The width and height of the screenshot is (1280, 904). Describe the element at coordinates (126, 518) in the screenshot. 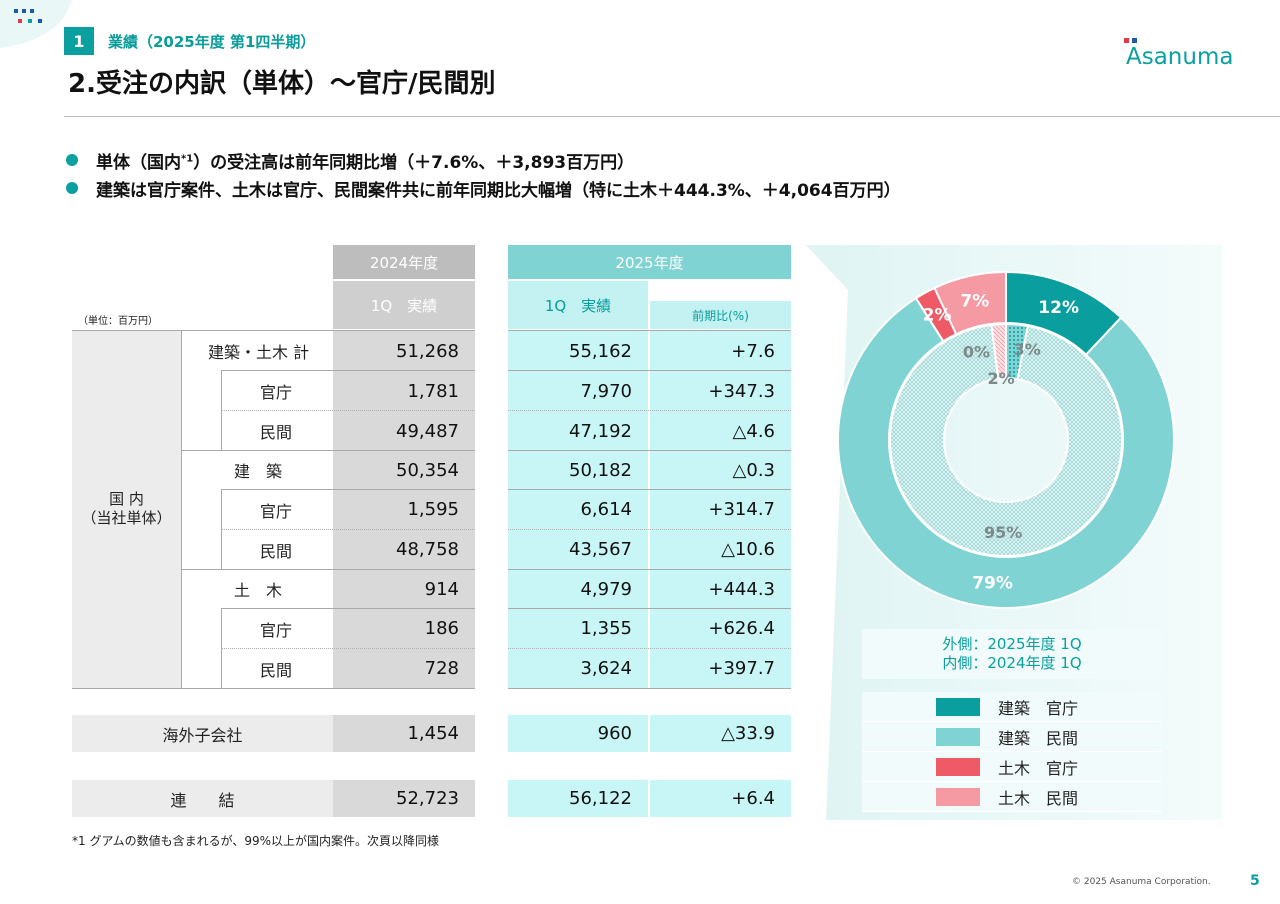

I see `group-label-line: （当社単体）` at that location.